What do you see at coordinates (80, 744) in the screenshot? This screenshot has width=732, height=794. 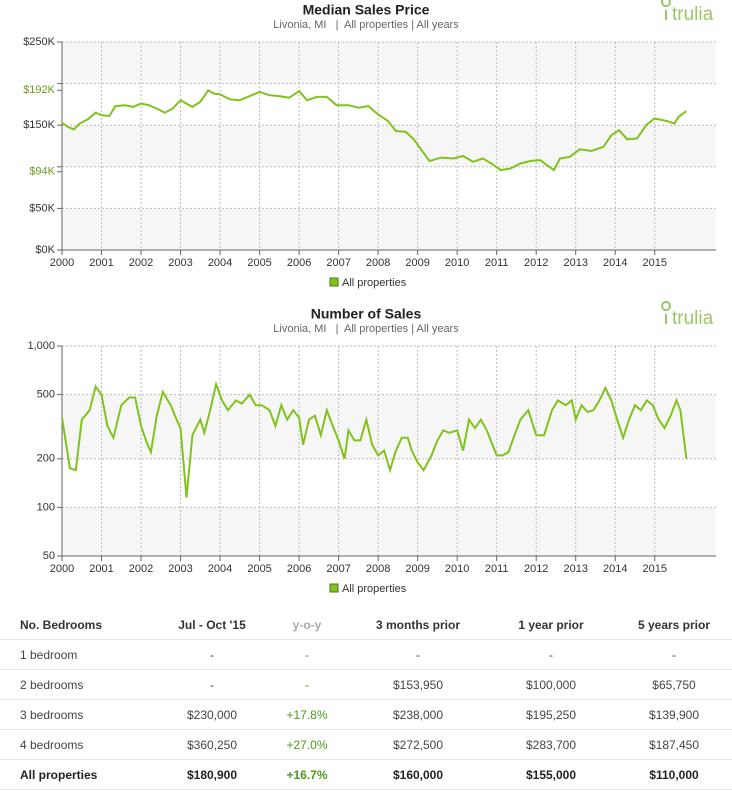 I see `table-cell: 4 bedrooms` at bounding box center [80, 744].